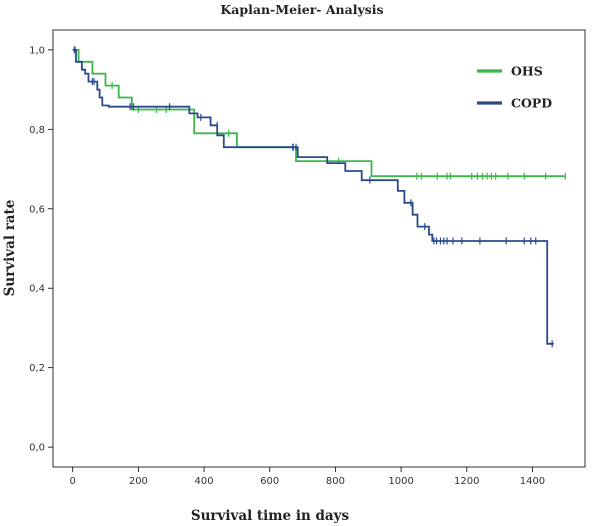 Image resolution: width=600 pixels, height=526 pixels. I want to click on legend-label-ohs: OHS, so click(527, 71).